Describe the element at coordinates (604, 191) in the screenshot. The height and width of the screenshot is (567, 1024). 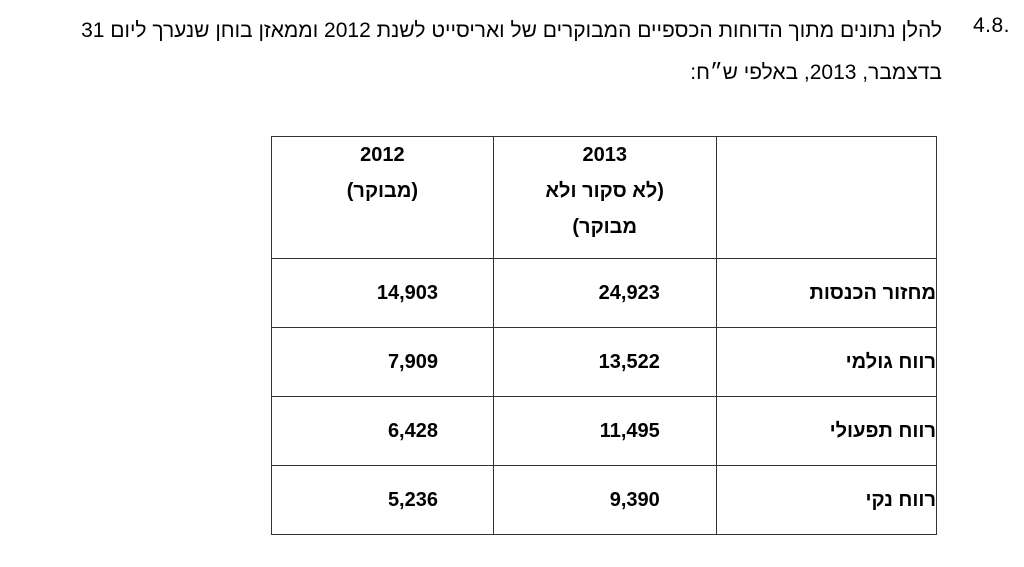
I see `header-2013-note-line1: (לא סקור ולא` at that location.